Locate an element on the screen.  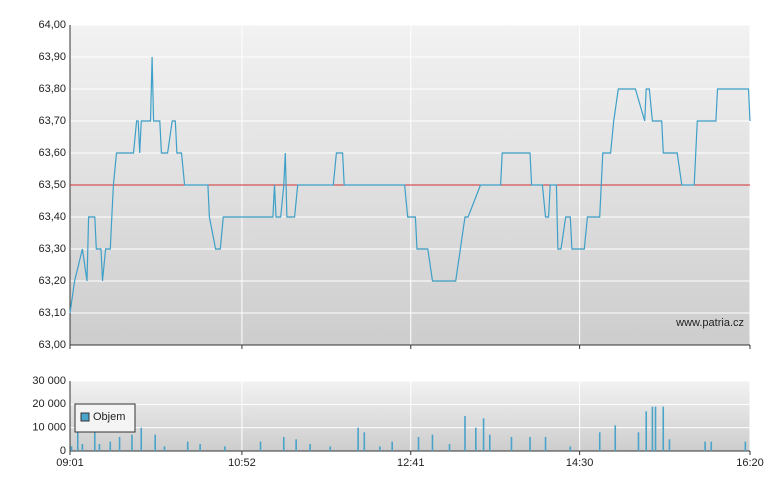
y-tick-label: 20 000 is located at coordinates (49, 404).